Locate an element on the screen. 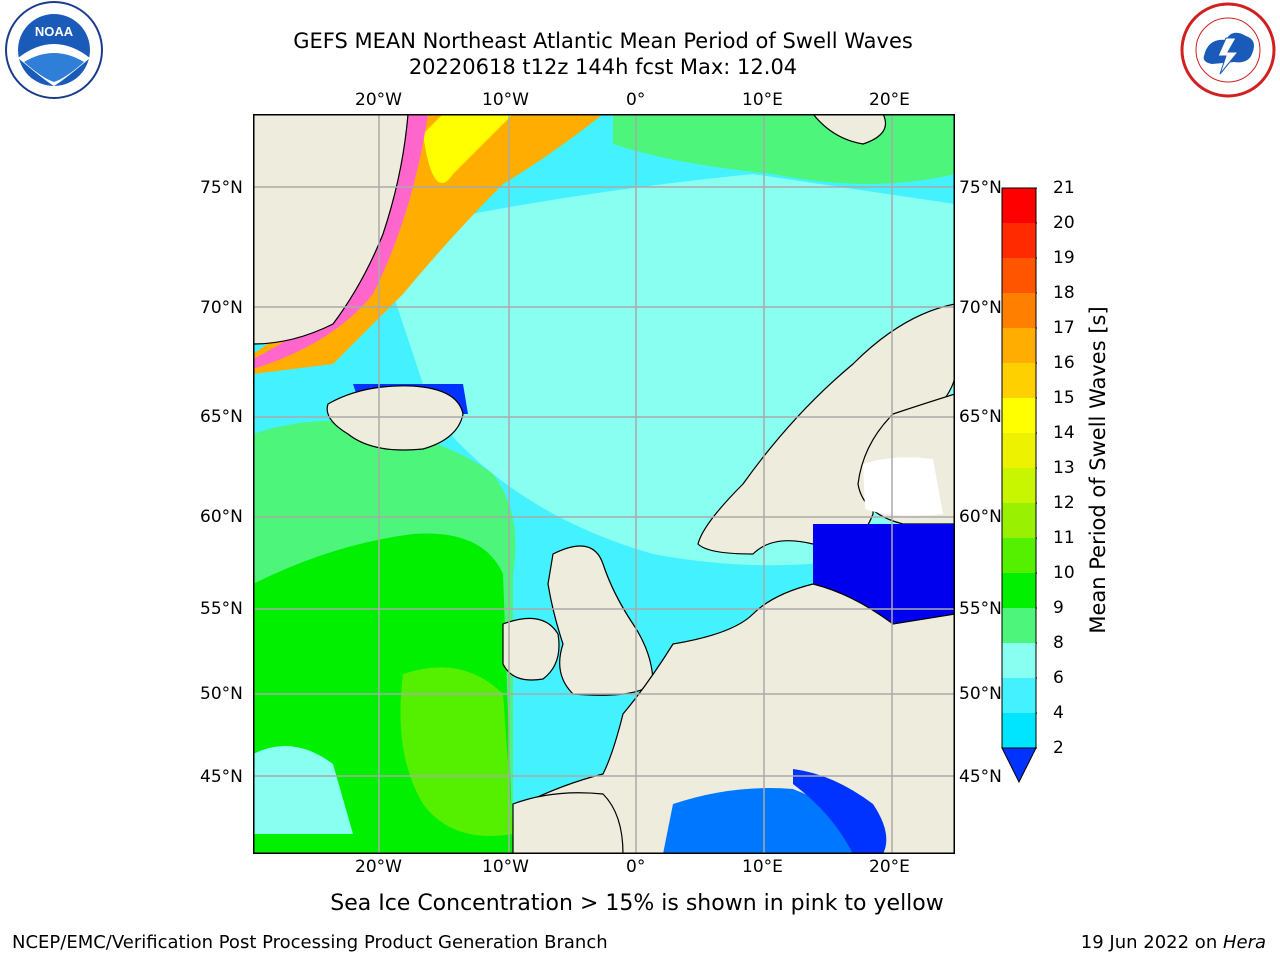 The image size is (1280, 960). nws-logo-icon is located at coordinates (1228, 50).